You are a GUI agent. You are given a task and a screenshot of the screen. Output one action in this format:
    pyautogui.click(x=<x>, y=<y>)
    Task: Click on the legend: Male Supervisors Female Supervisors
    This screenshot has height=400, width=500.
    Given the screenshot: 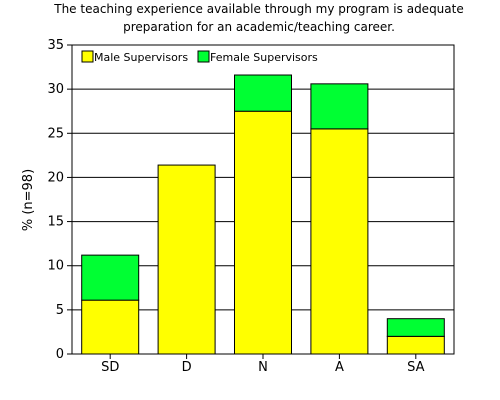 What is the action you would take?
    pyautogui.click(x=199, y=57)
    